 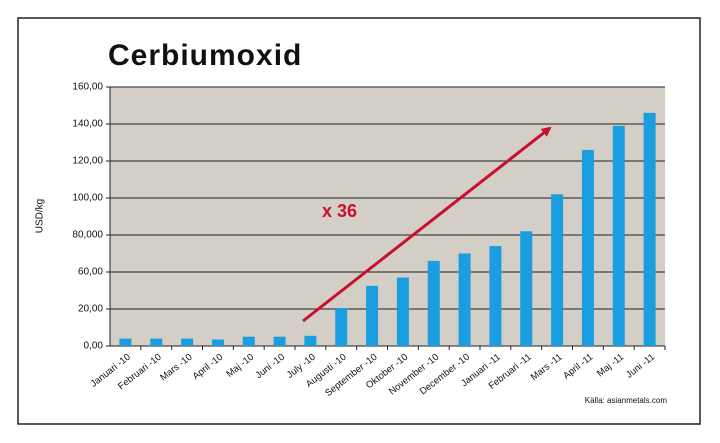 I want to click on y-tick-label: 120,00, so click(x=87, y=161).